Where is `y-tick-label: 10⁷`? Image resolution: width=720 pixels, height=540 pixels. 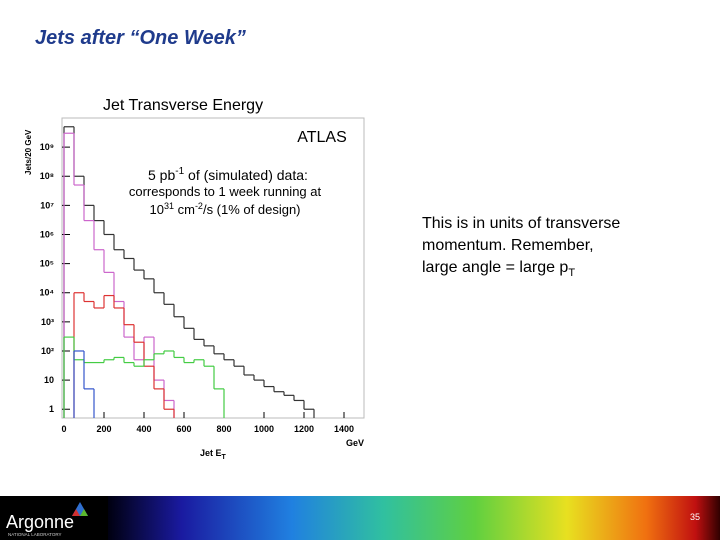 y-tick-label: 10⁷ is located at coordinates (47, 205).